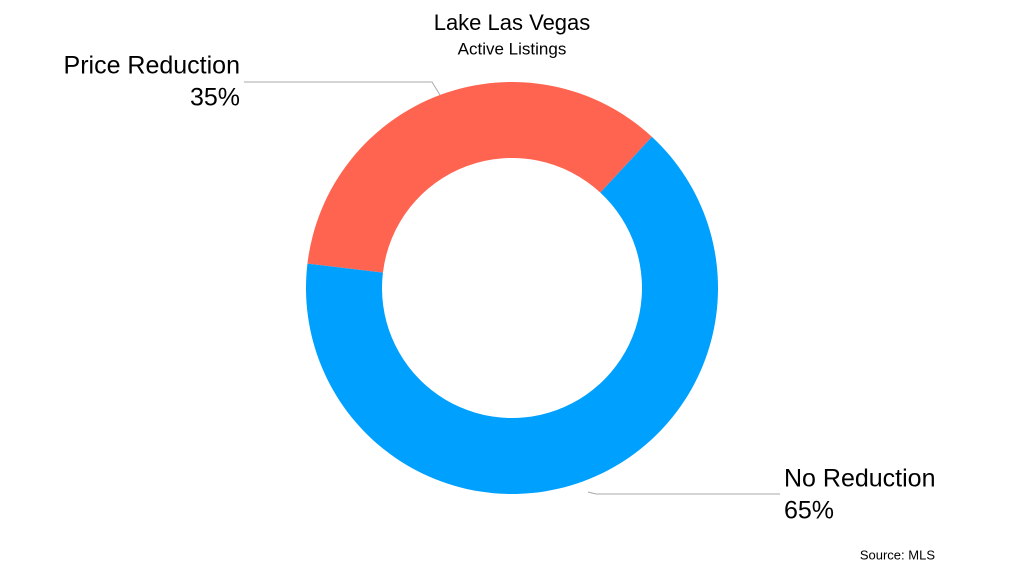  I want to click on chart-subtitle: Active Listings, so click(512, 48).